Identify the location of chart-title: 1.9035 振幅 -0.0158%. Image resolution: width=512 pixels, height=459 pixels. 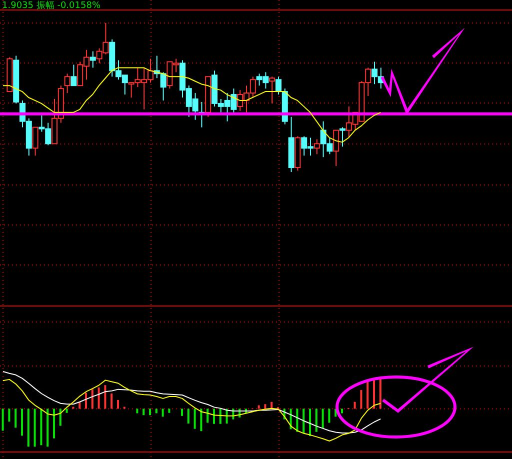
(51, 6).